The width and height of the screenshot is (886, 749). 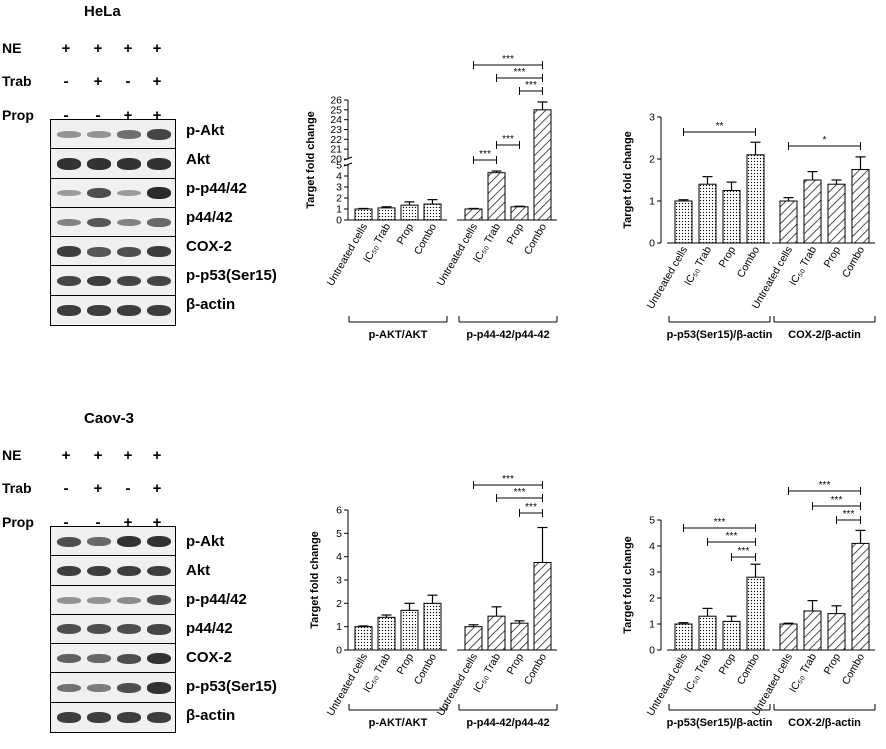 What do you see at coordinates (535, 668) in the screenshot?
I see `category-label: Combo` at bounding box center [535, 668].